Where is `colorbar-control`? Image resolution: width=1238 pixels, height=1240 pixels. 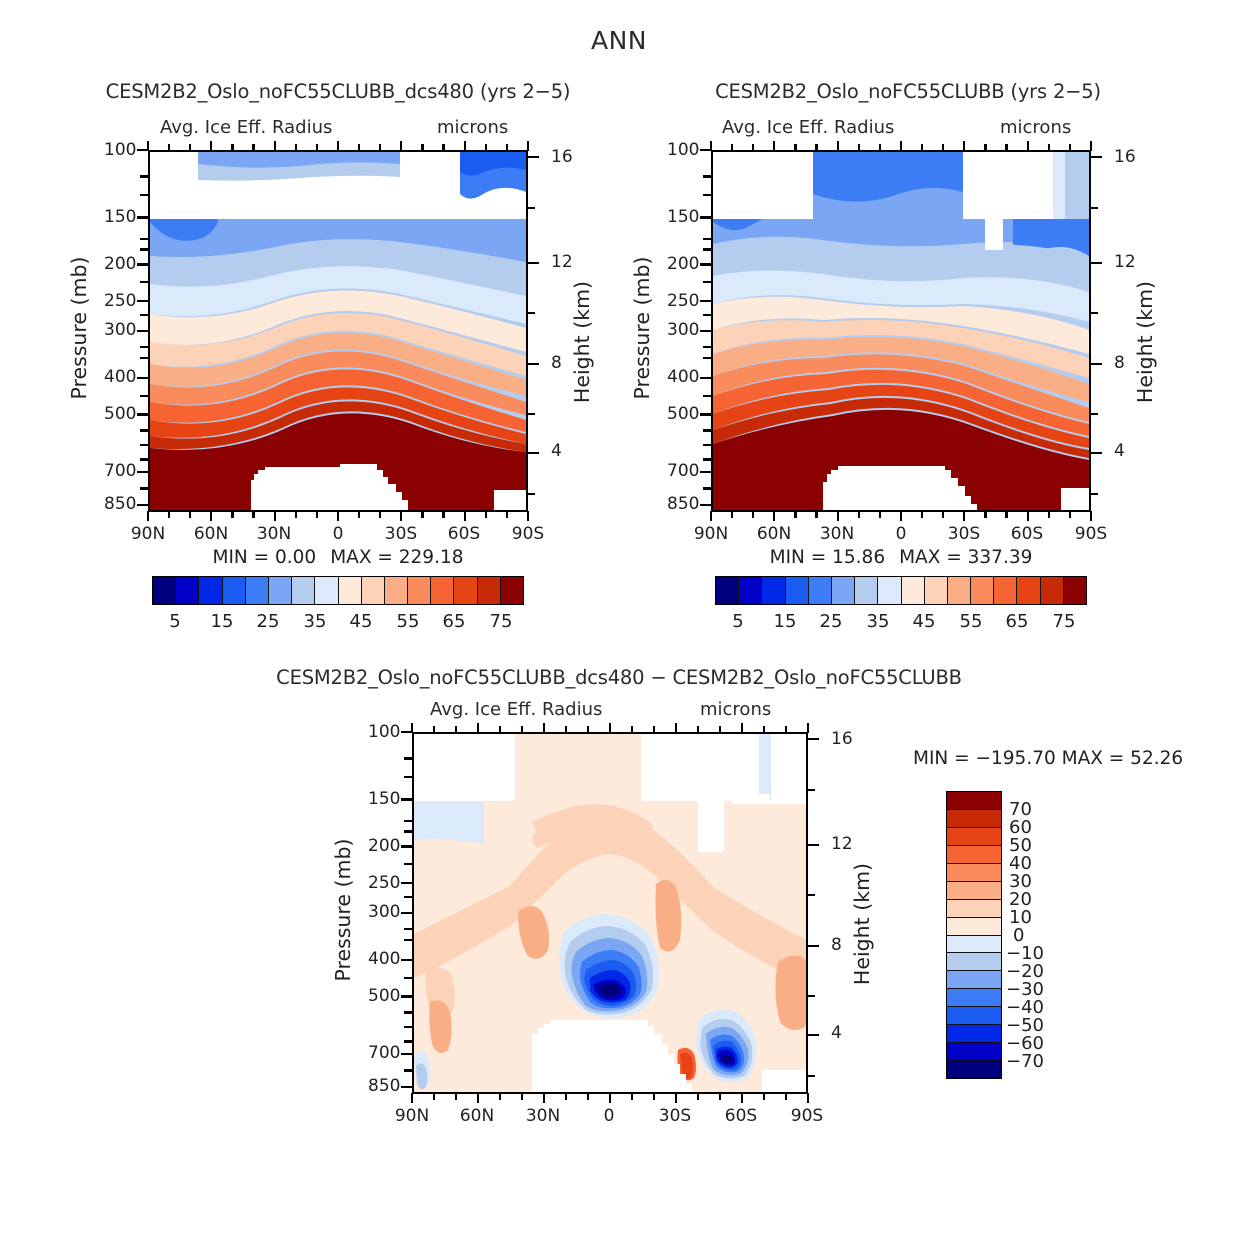
colorbar-control is located at coordinates (901, 590).